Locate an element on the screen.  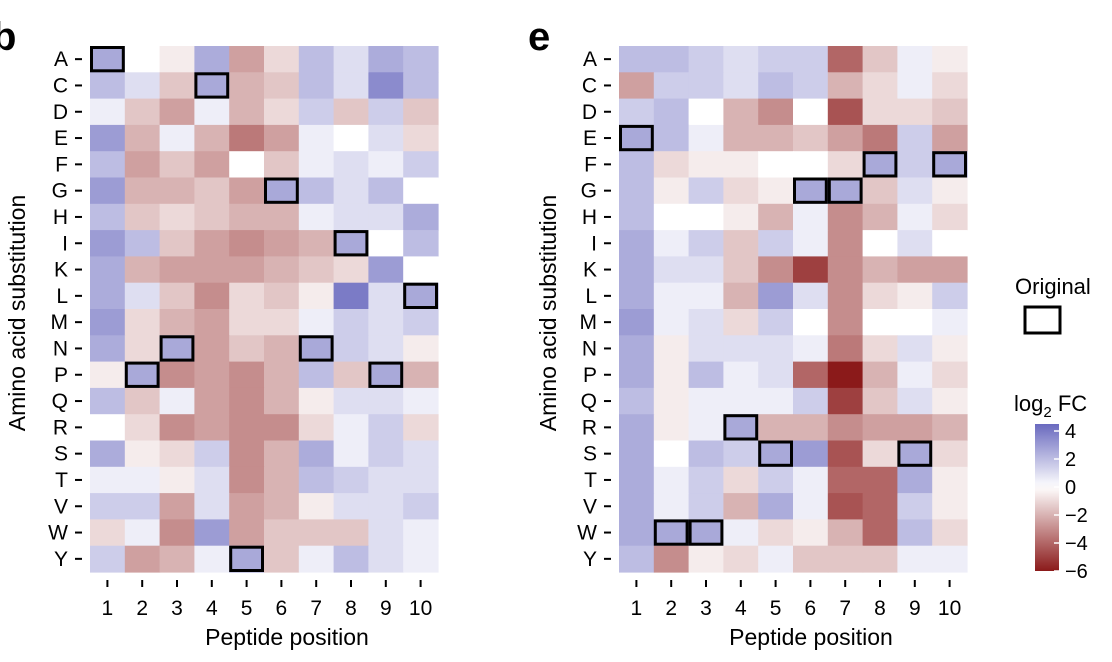
y-tick-label: E is located at coordinates (61, 138).